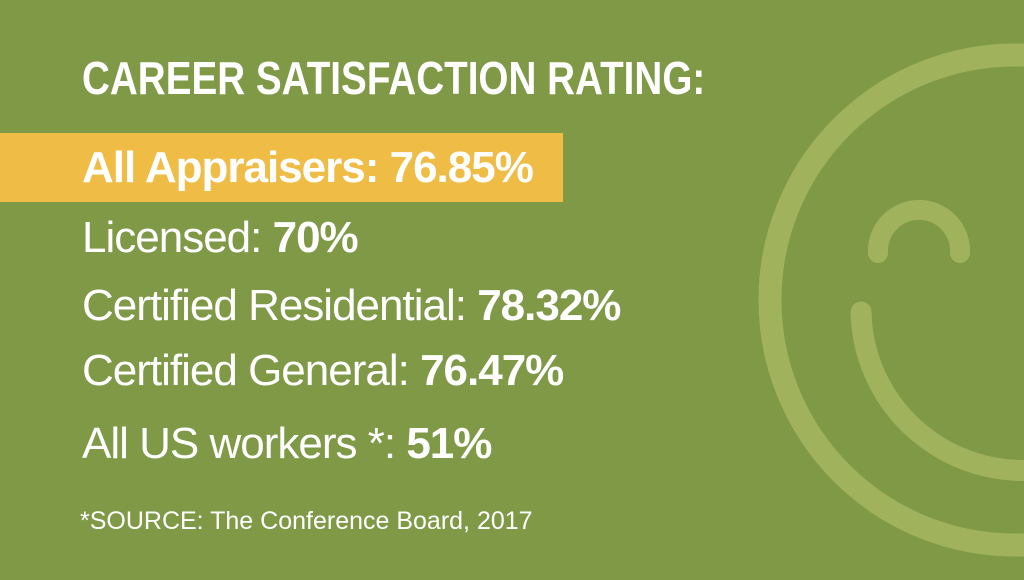 Image resolution: width=1024 pixels, height=580 pixels. What do you see at coordinates (492, 370) in the screenshot?
I see `row-value: 76.47%` at bounding box center [492, 370].